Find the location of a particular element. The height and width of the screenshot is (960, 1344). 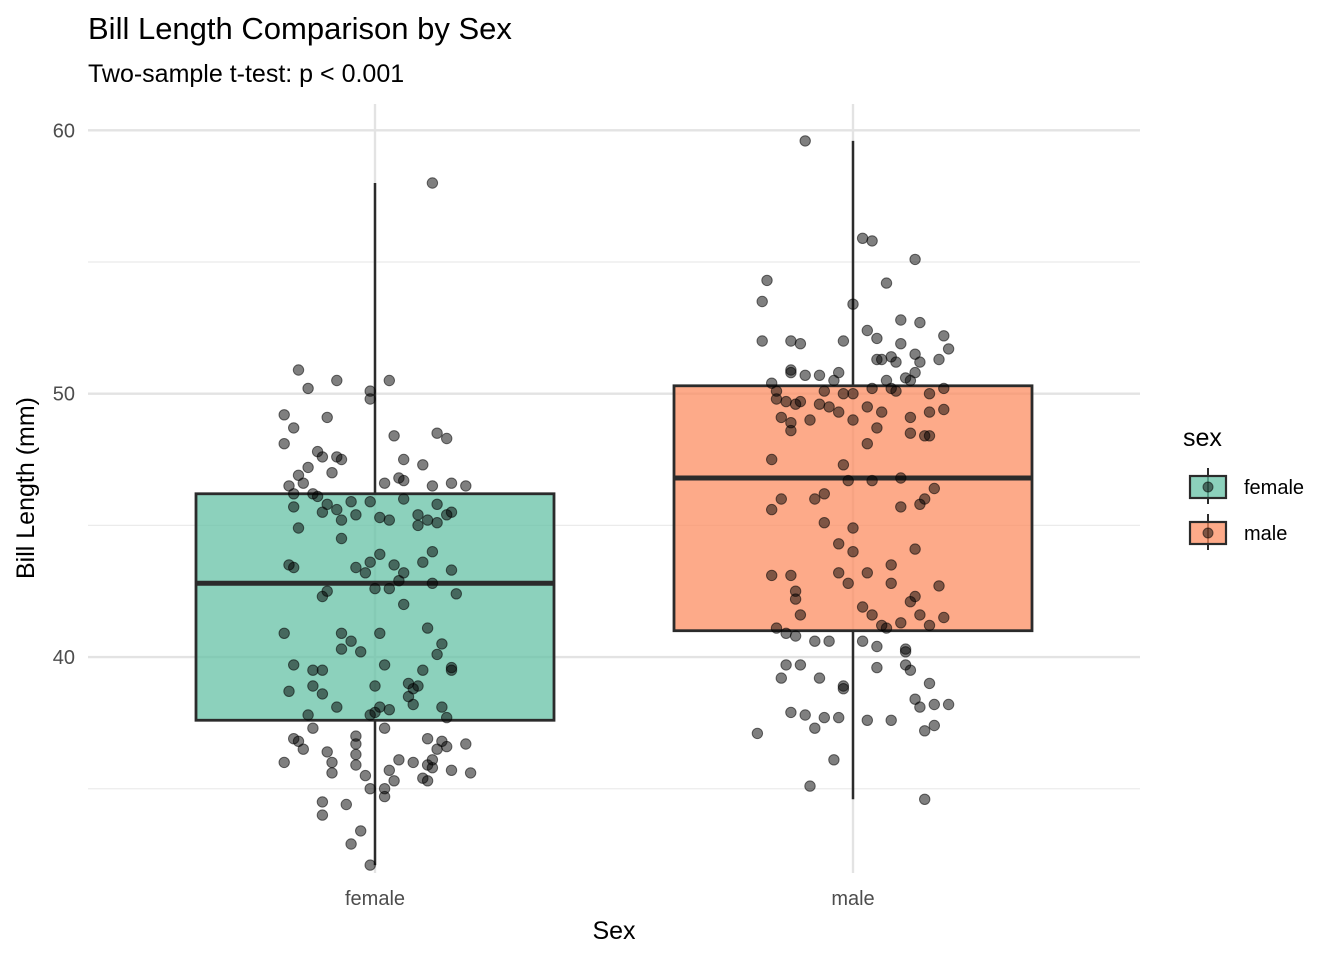

chart-subtitle: Two-sample t-test: p < 0.001 is located at coordinates (246, 74).